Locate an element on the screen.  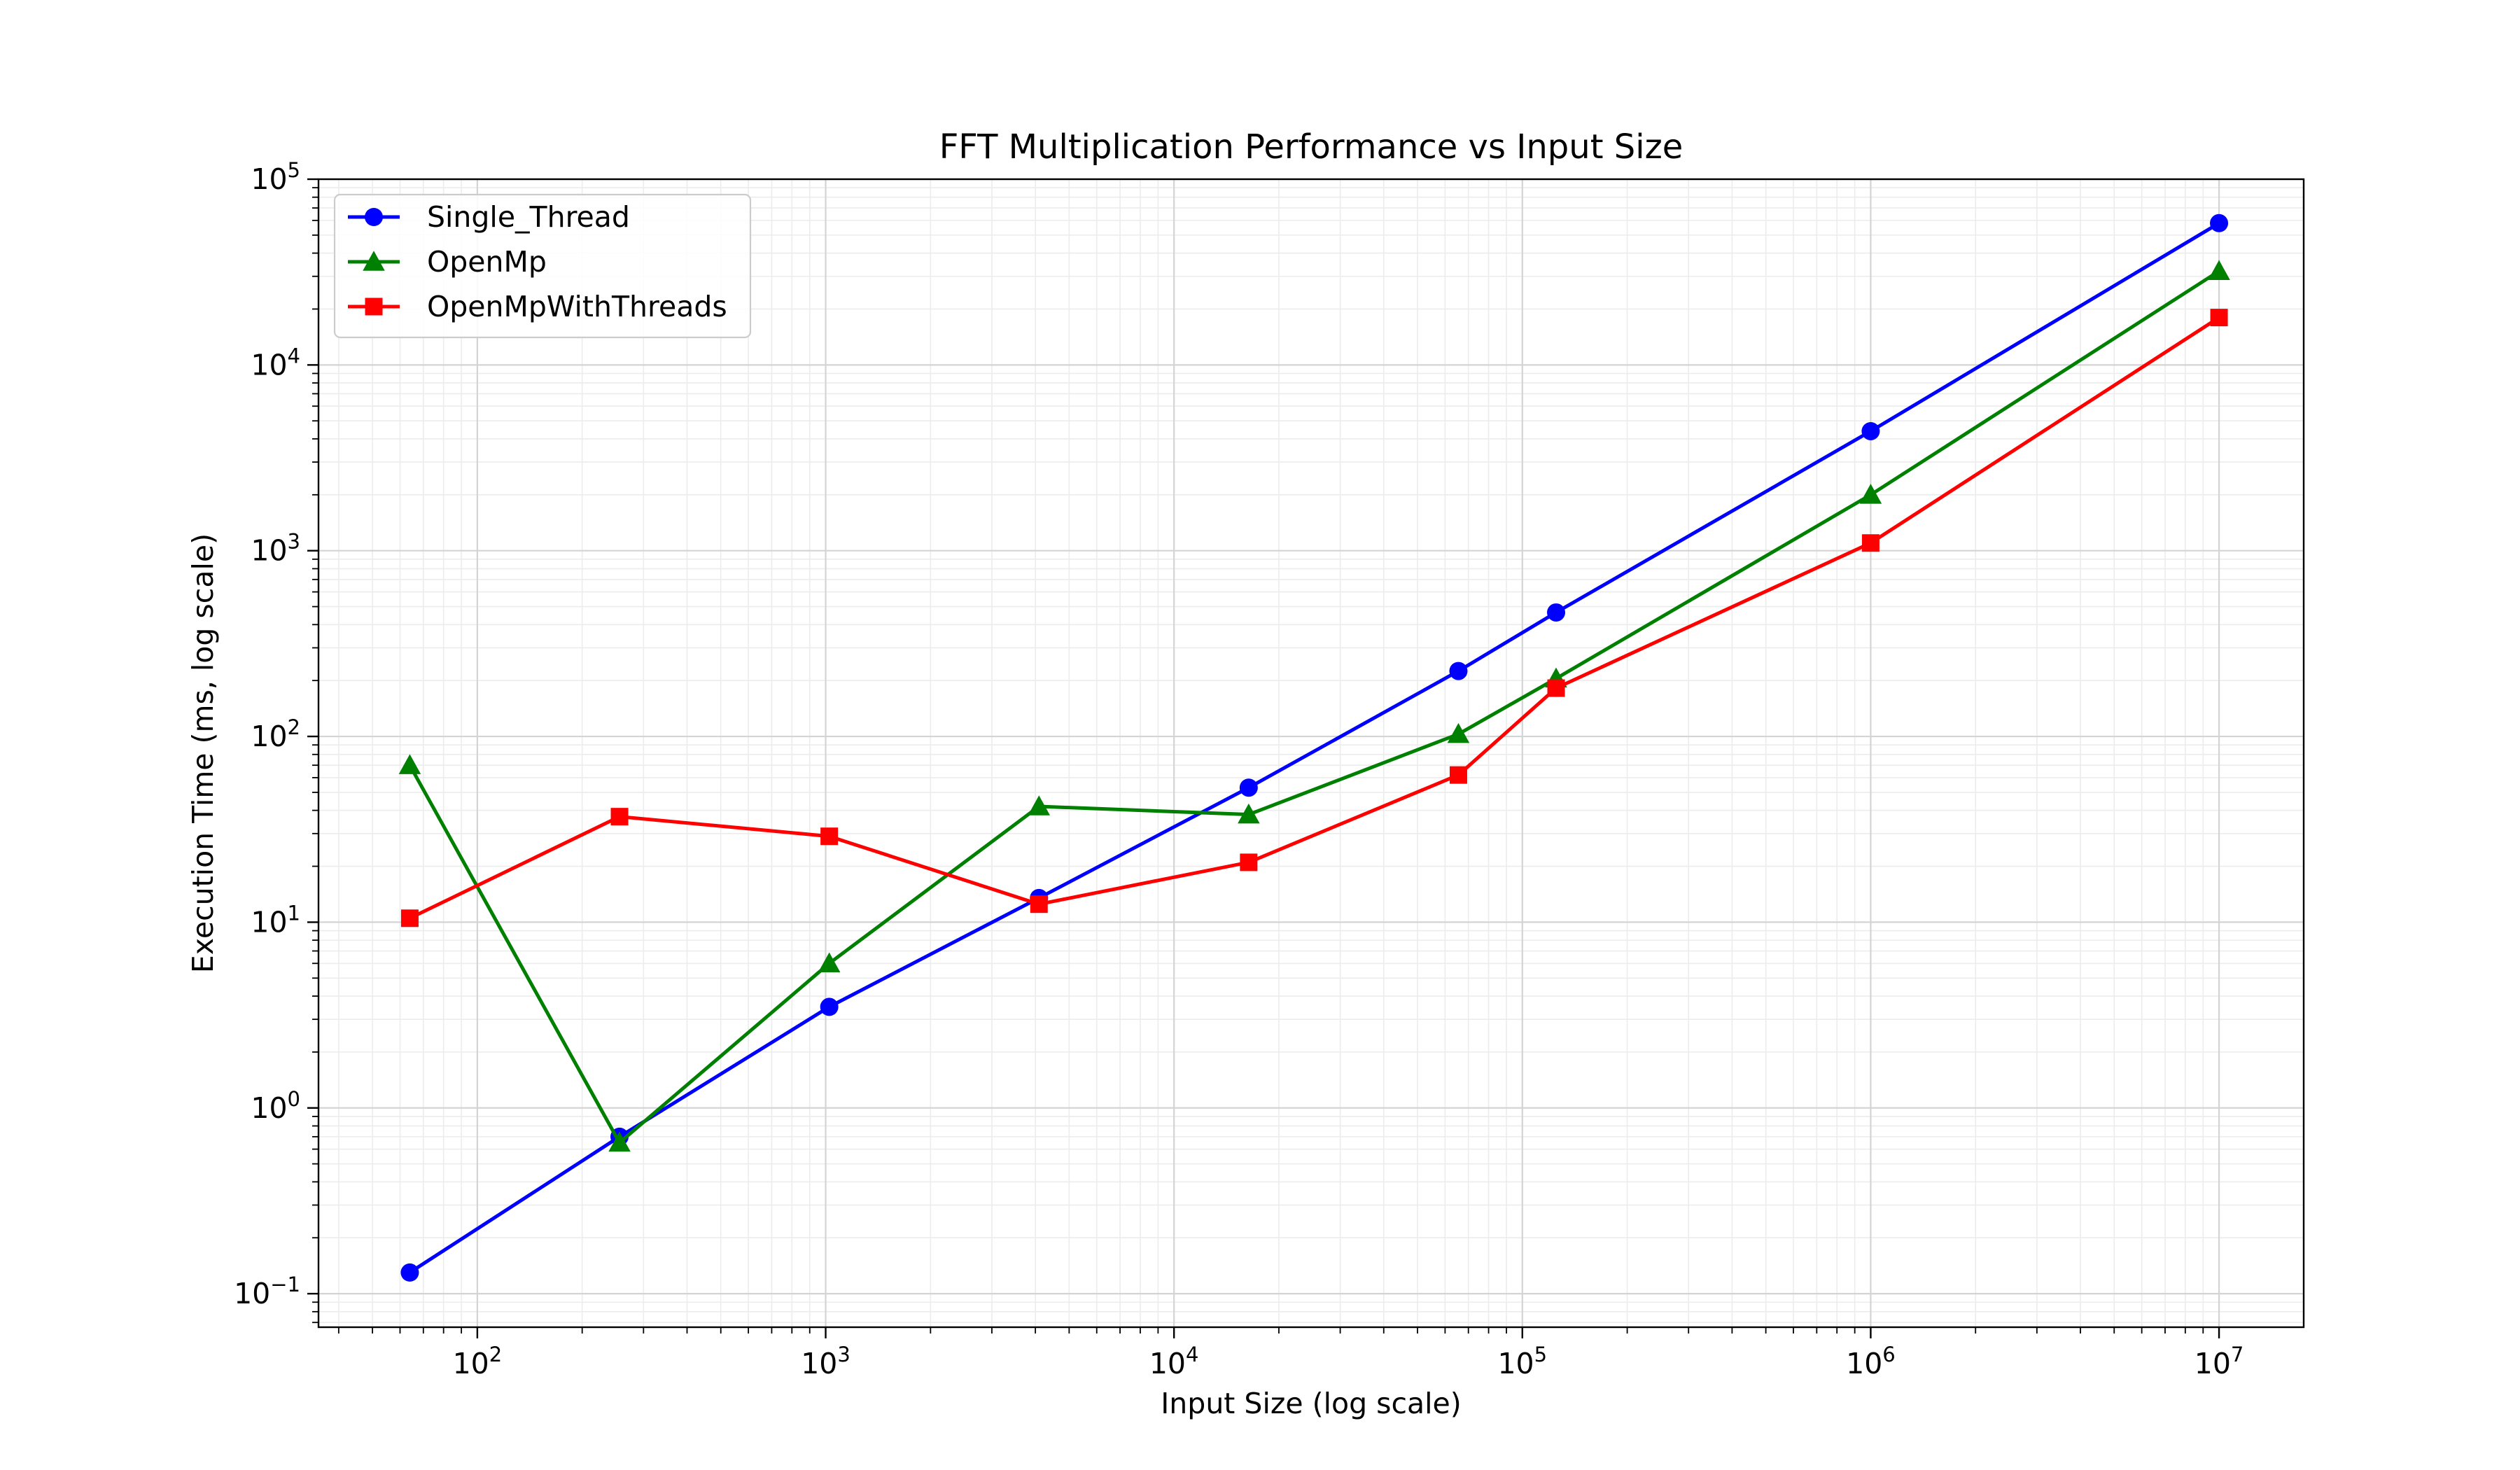
x-tick-label: 105 is located at coordinates (1522, 1361).